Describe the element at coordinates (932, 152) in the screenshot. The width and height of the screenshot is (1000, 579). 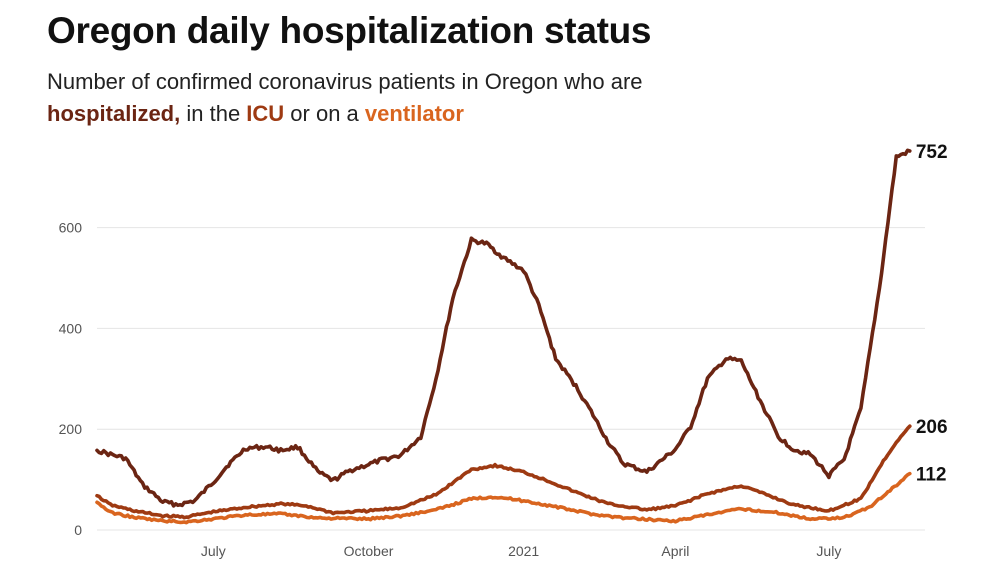
I see `end-label-hospitalized: 752` at that location.